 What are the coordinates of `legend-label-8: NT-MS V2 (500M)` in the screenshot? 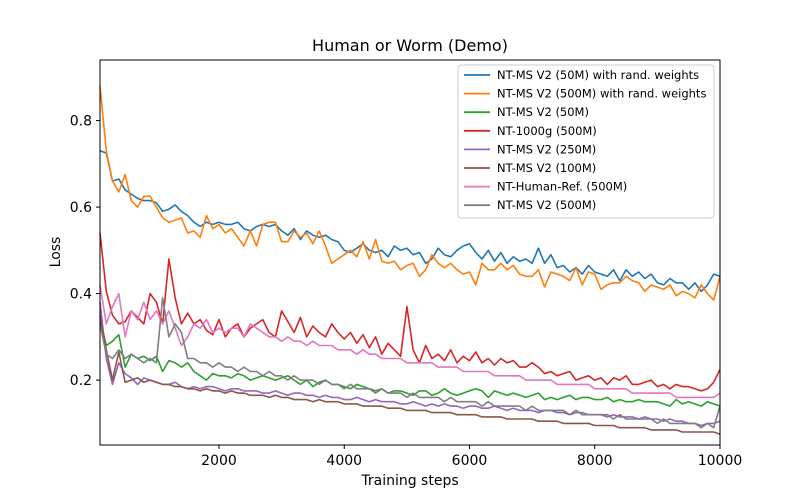 It's located at (546, 205).